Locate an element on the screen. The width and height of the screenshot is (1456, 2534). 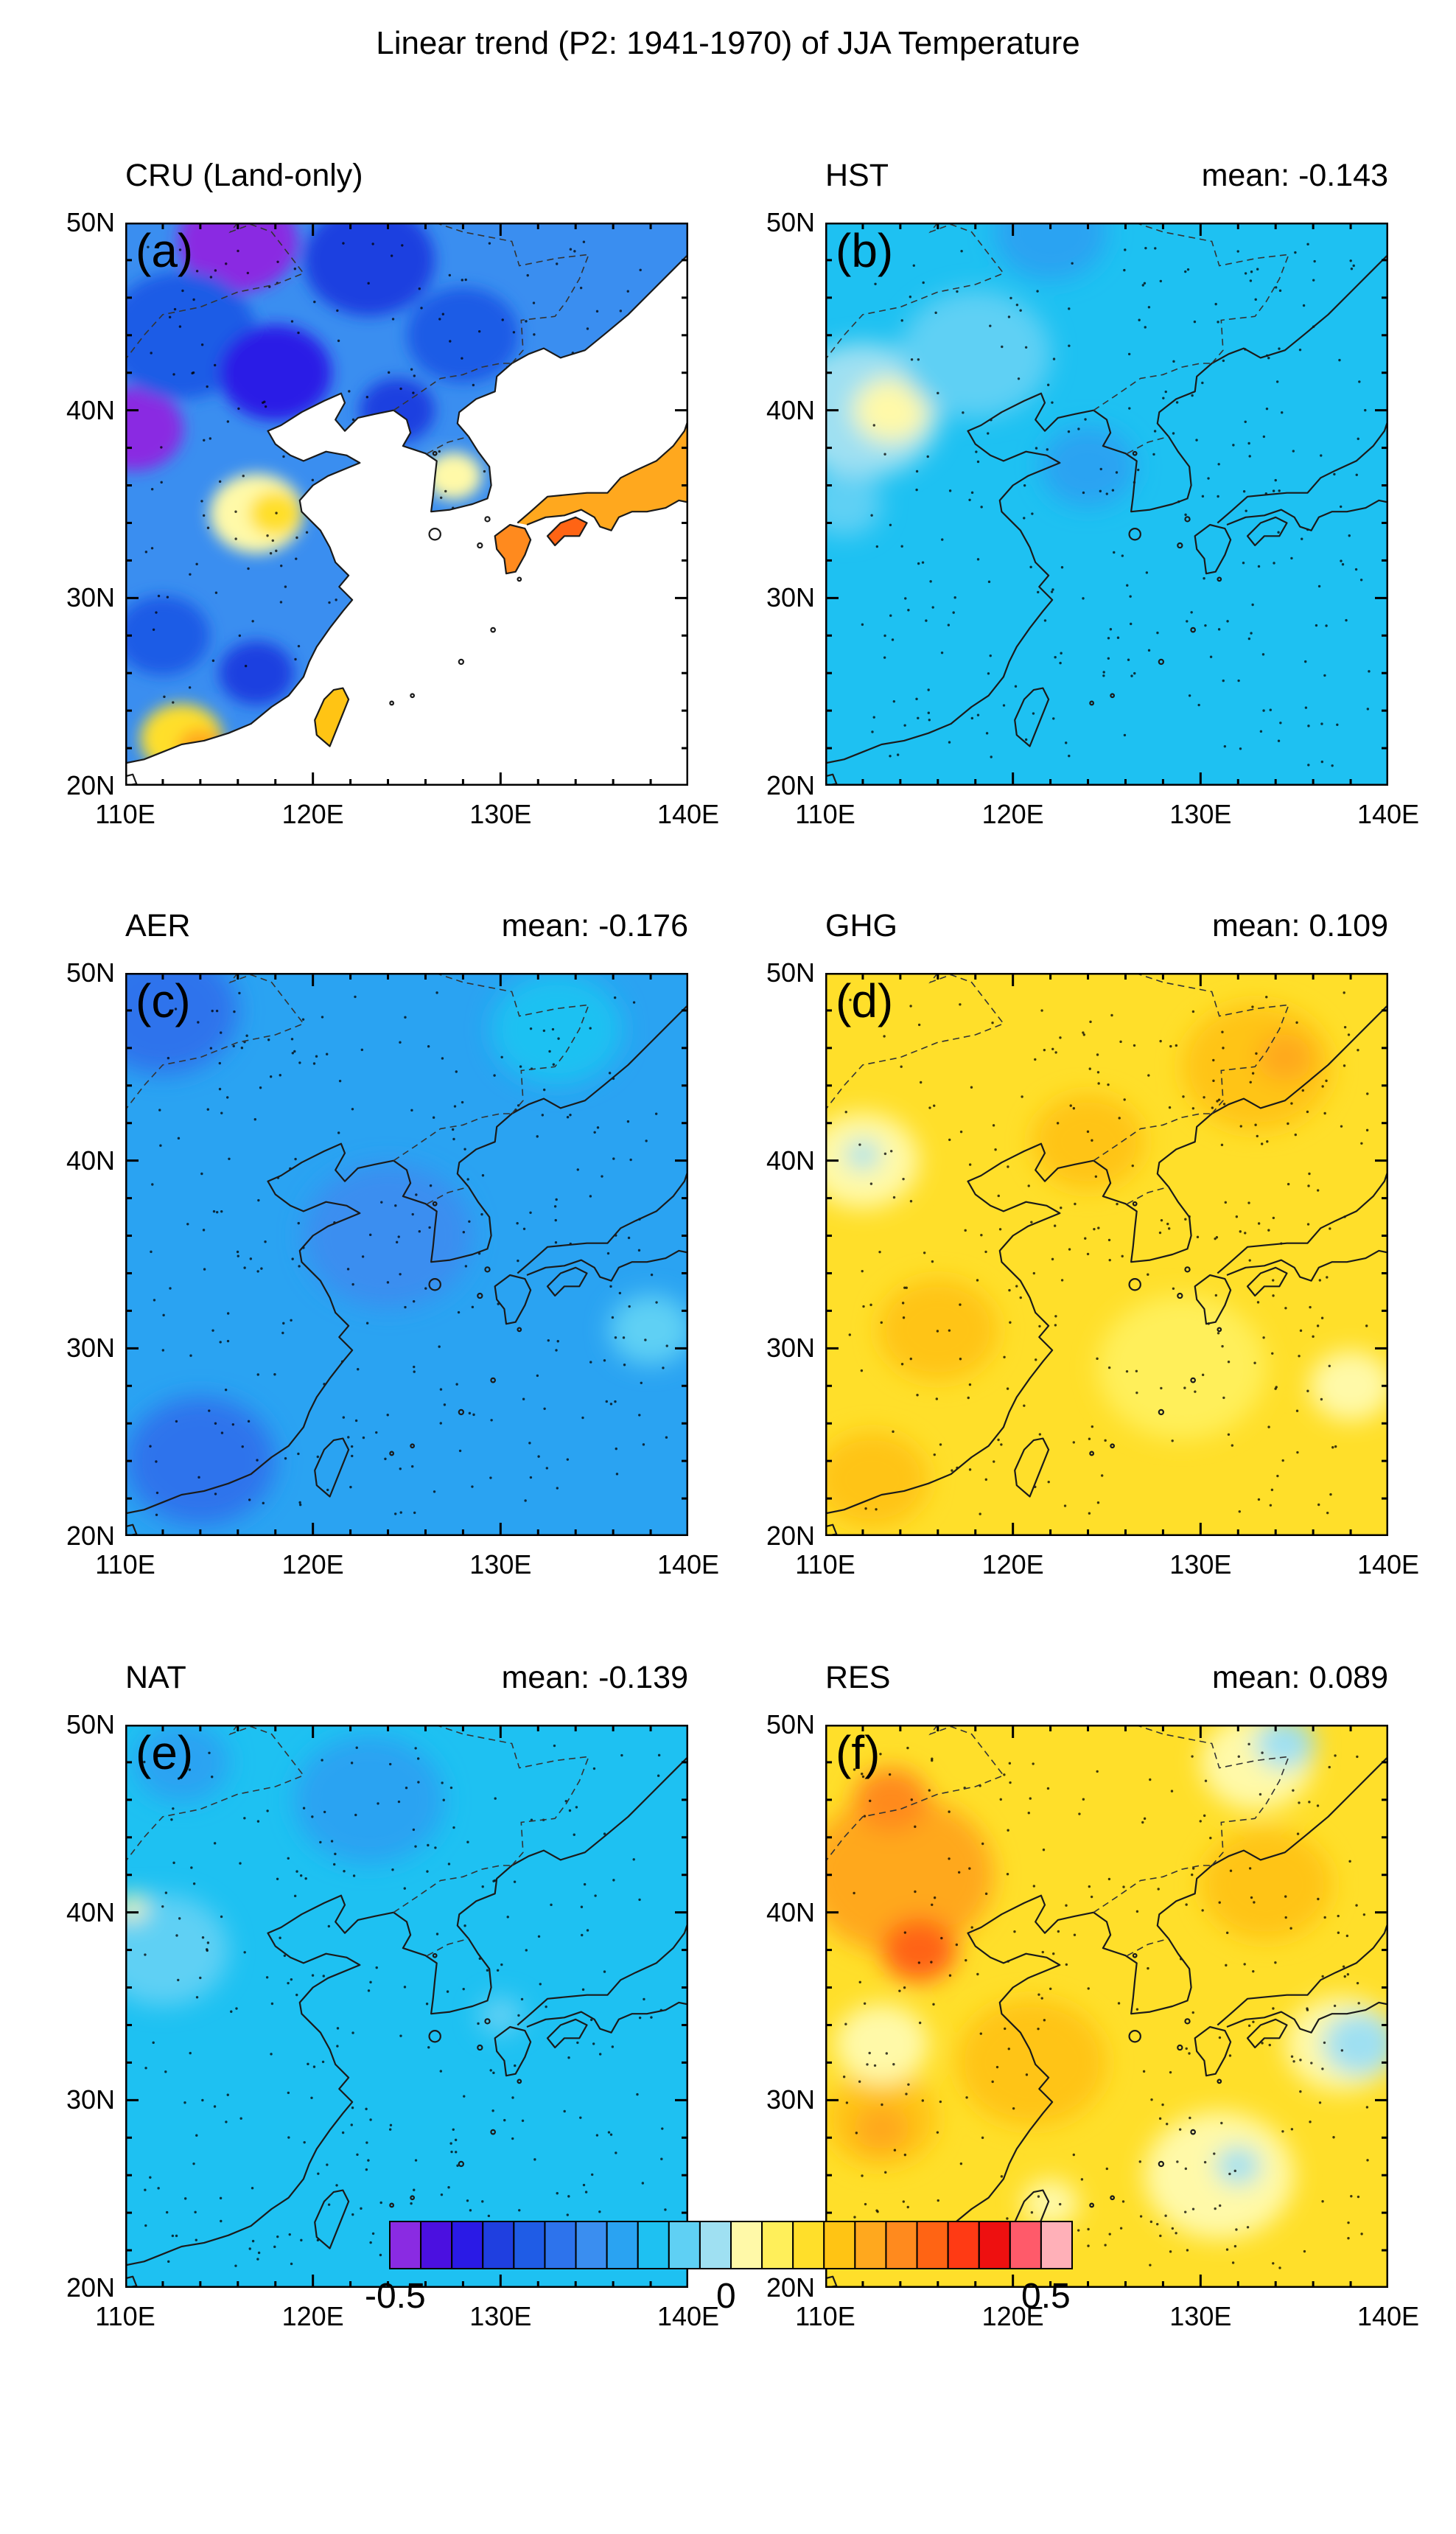
panel-f-lon-label: 140E is located at coordinates (1388, 2316).